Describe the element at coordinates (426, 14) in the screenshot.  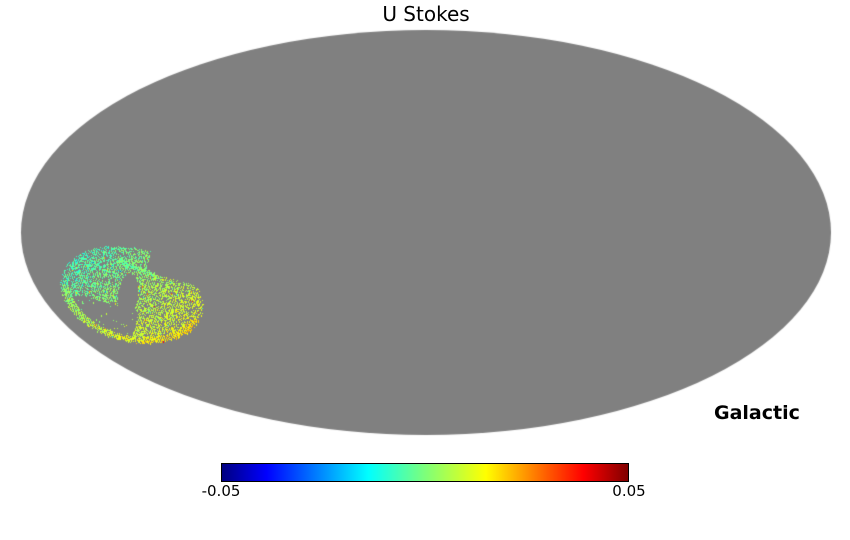
I see `plot-title: U Stokes` at that location.